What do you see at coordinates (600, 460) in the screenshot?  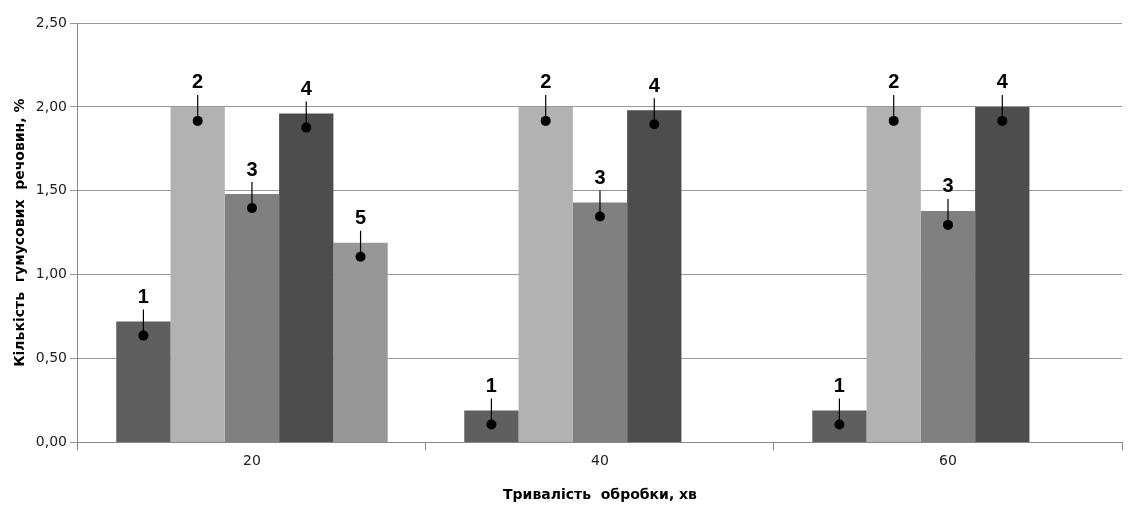 I see `x-tick-label: 40` at bounding box center [600, 460].